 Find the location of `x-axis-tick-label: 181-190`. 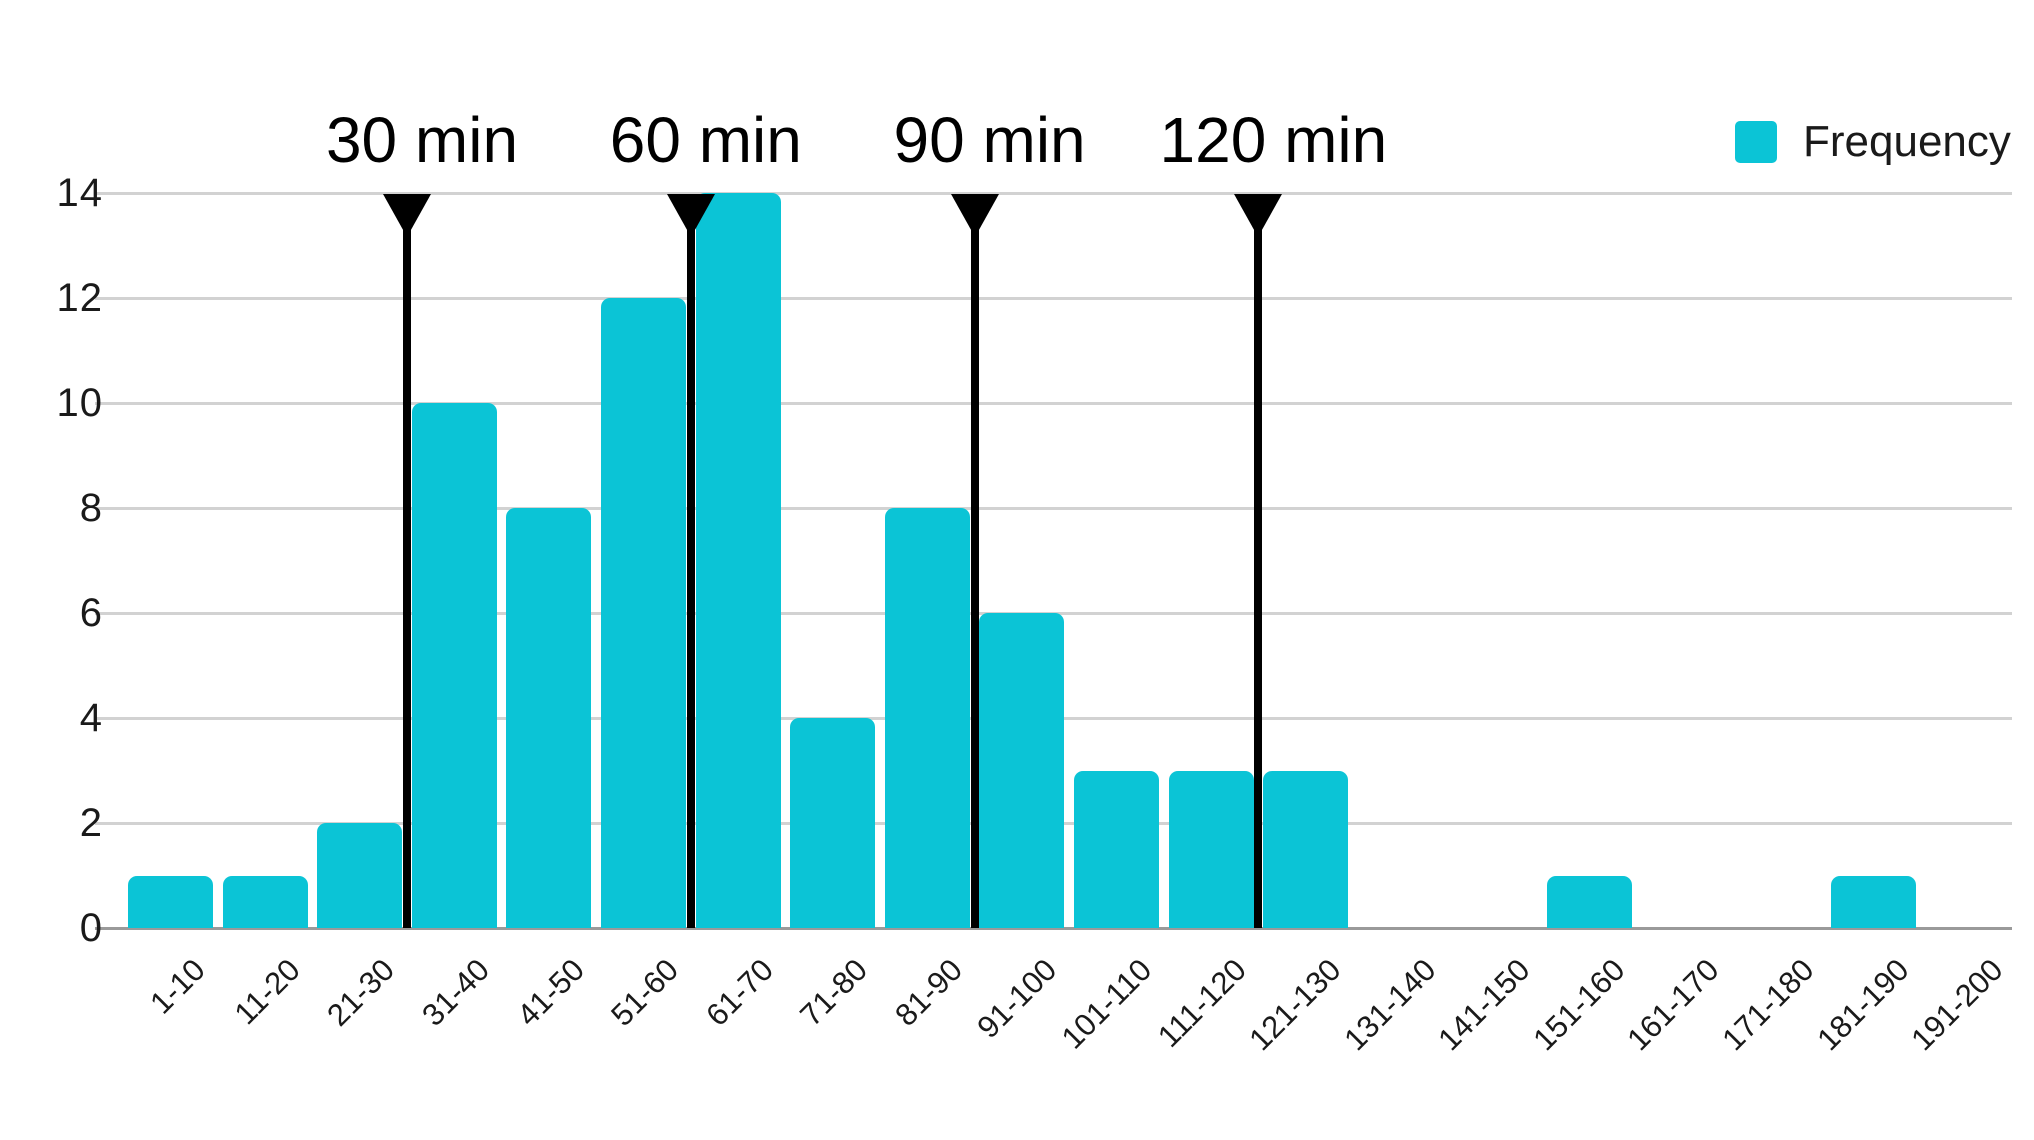

x-axis-tick-label: 181-190 is located at coordinates (1862, 1005).